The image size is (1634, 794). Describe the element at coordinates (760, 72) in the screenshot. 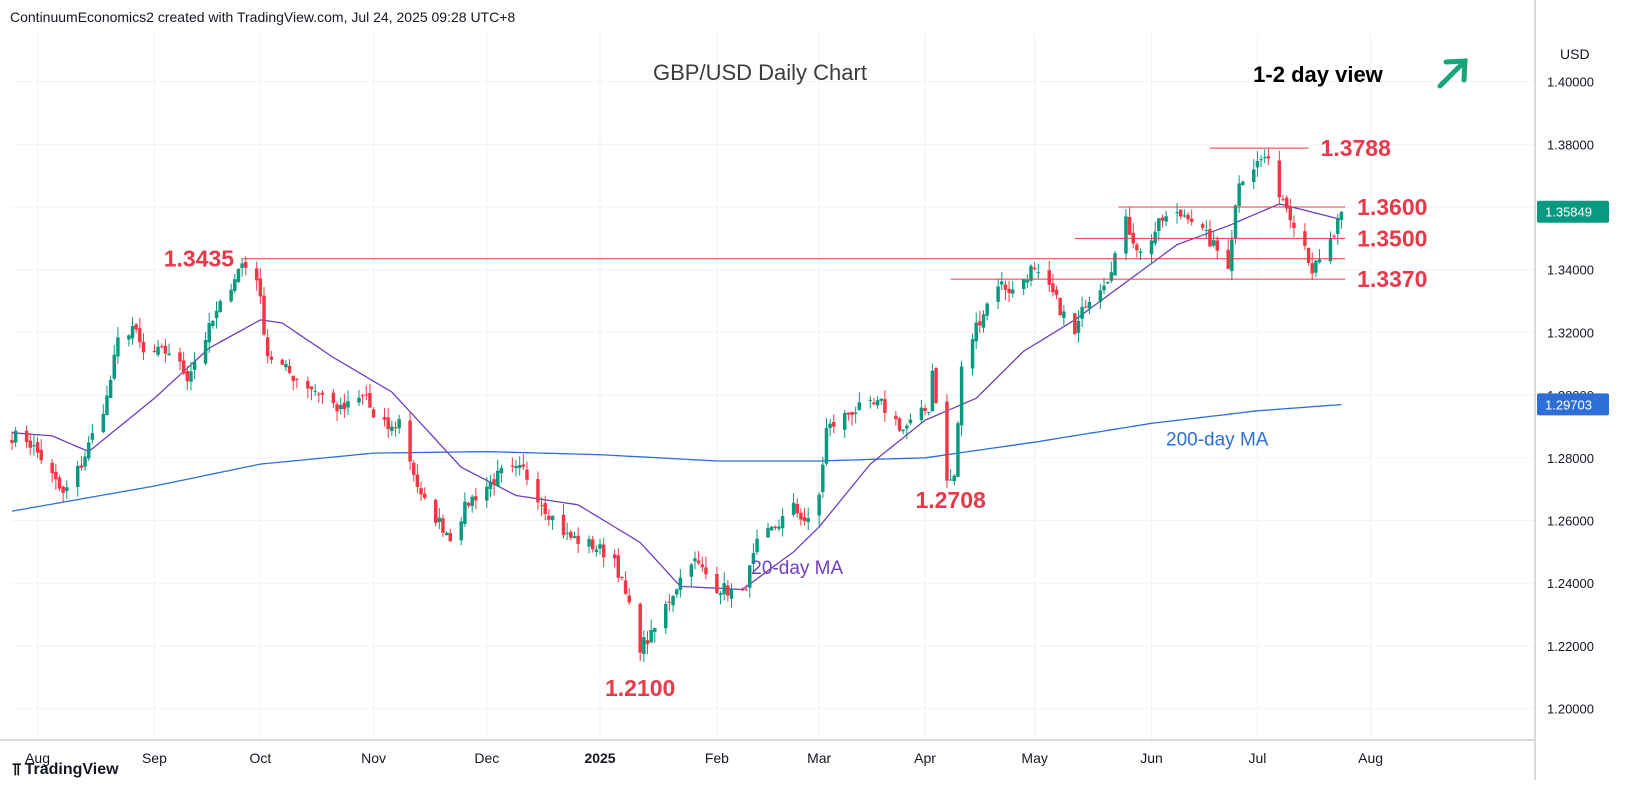

I see `chart-title: GBP/USD Daily Chart` at that location.